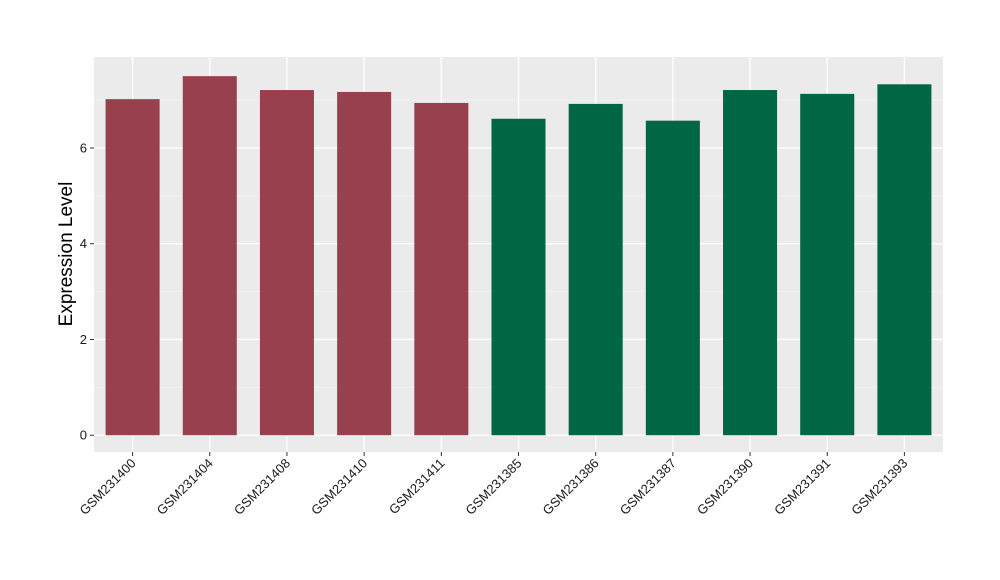  I want to click on y-tick-label: 4, so click(83, 243).